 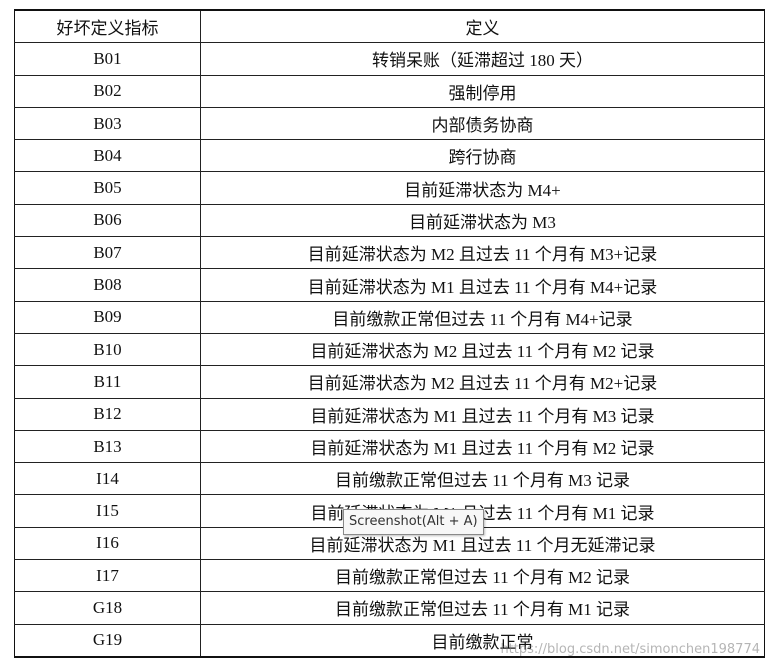 I want to click on indicator-code-cell: G19, so click(x=107, y=640).